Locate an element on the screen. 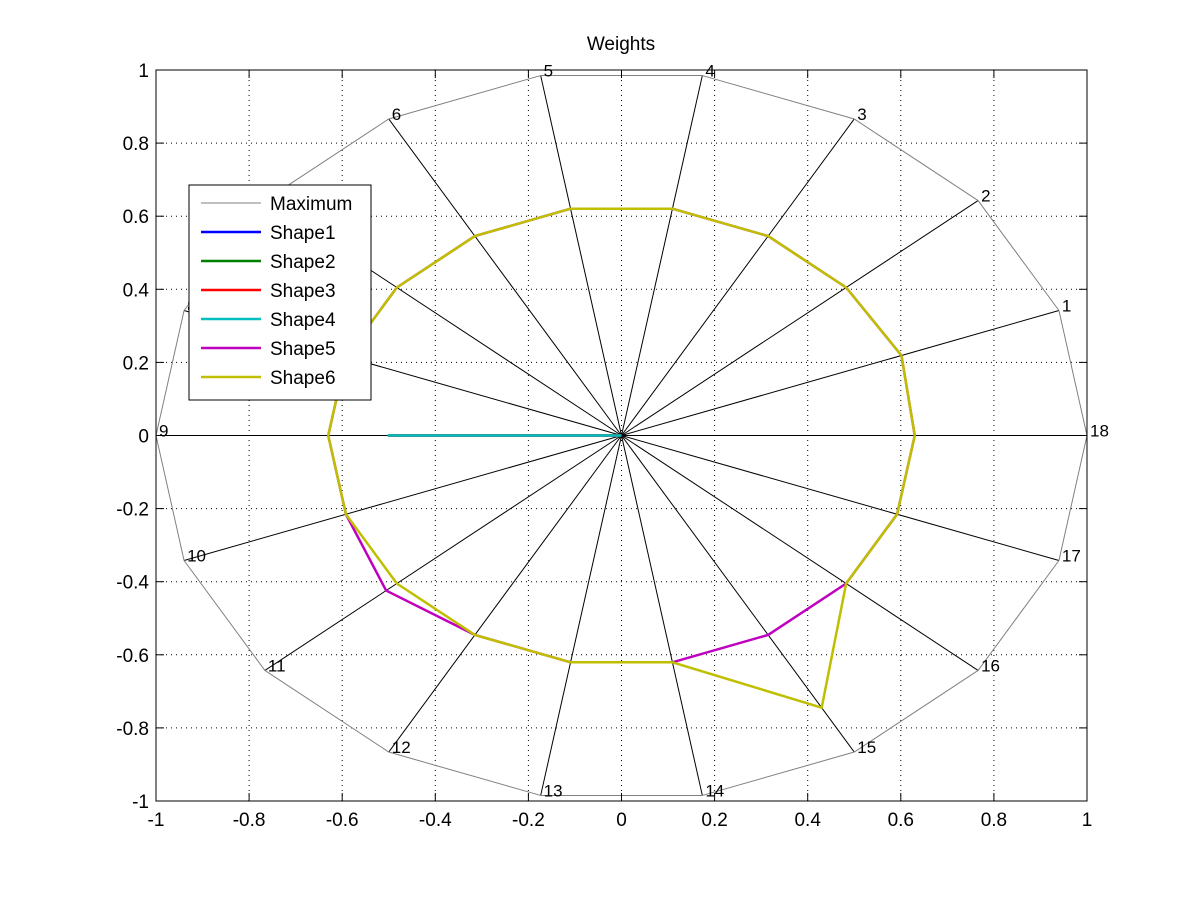 This screenshot has width=1201, height=901. legend-label: Shape2 is located at coordinates (303, 262).